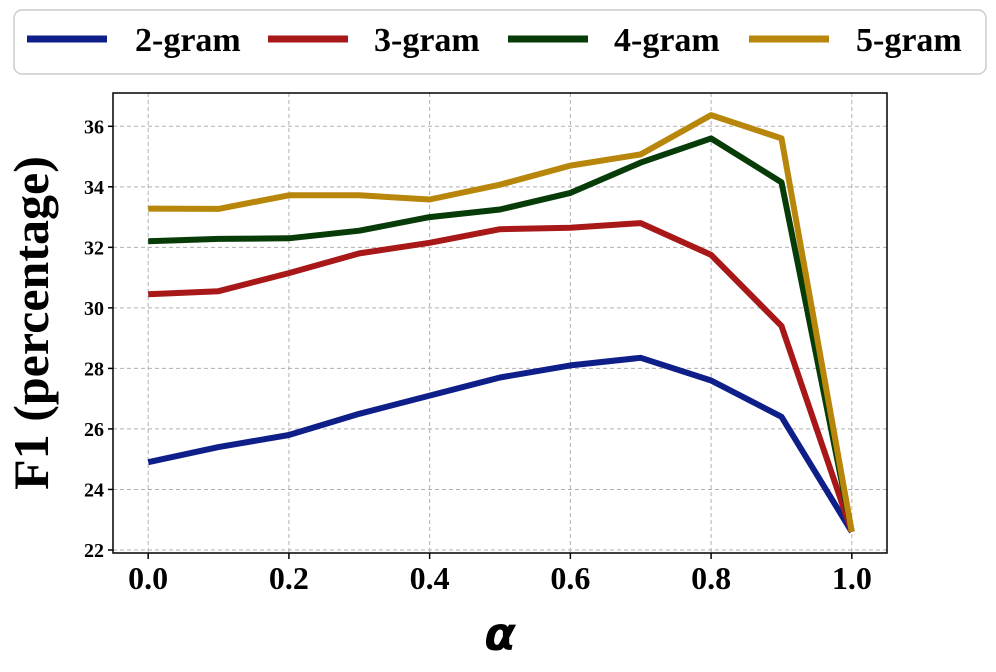 The height and width of the screenshot is (672, 996). I want to click on x-tick-label: 0.0, so click(148, 578).